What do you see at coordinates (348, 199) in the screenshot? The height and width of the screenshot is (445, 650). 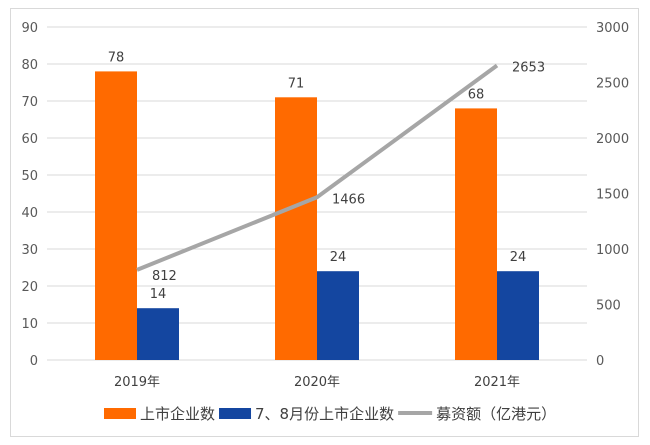 I see `line-data-label: 1466` at bounding box center [348, 199].